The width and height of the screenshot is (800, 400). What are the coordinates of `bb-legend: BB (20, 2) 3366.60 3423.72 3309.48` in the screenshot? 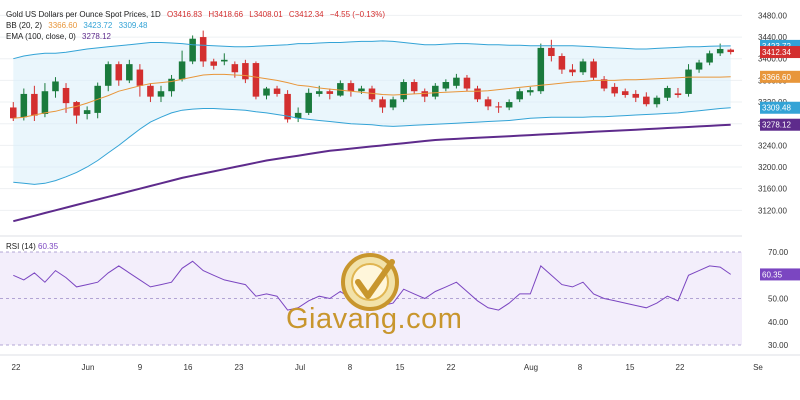 It's located at (78, 25).